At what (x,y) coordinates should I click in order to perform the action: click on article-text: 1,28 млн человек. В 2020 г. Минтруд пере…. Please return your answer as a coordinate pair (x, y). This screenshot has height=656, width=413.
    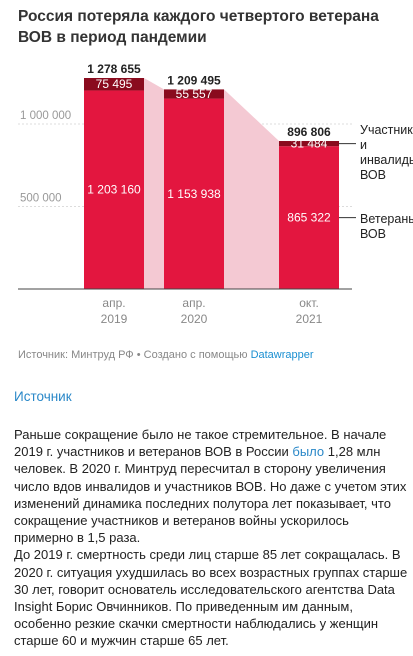
    Looking at the image, I should click on (210, 495).